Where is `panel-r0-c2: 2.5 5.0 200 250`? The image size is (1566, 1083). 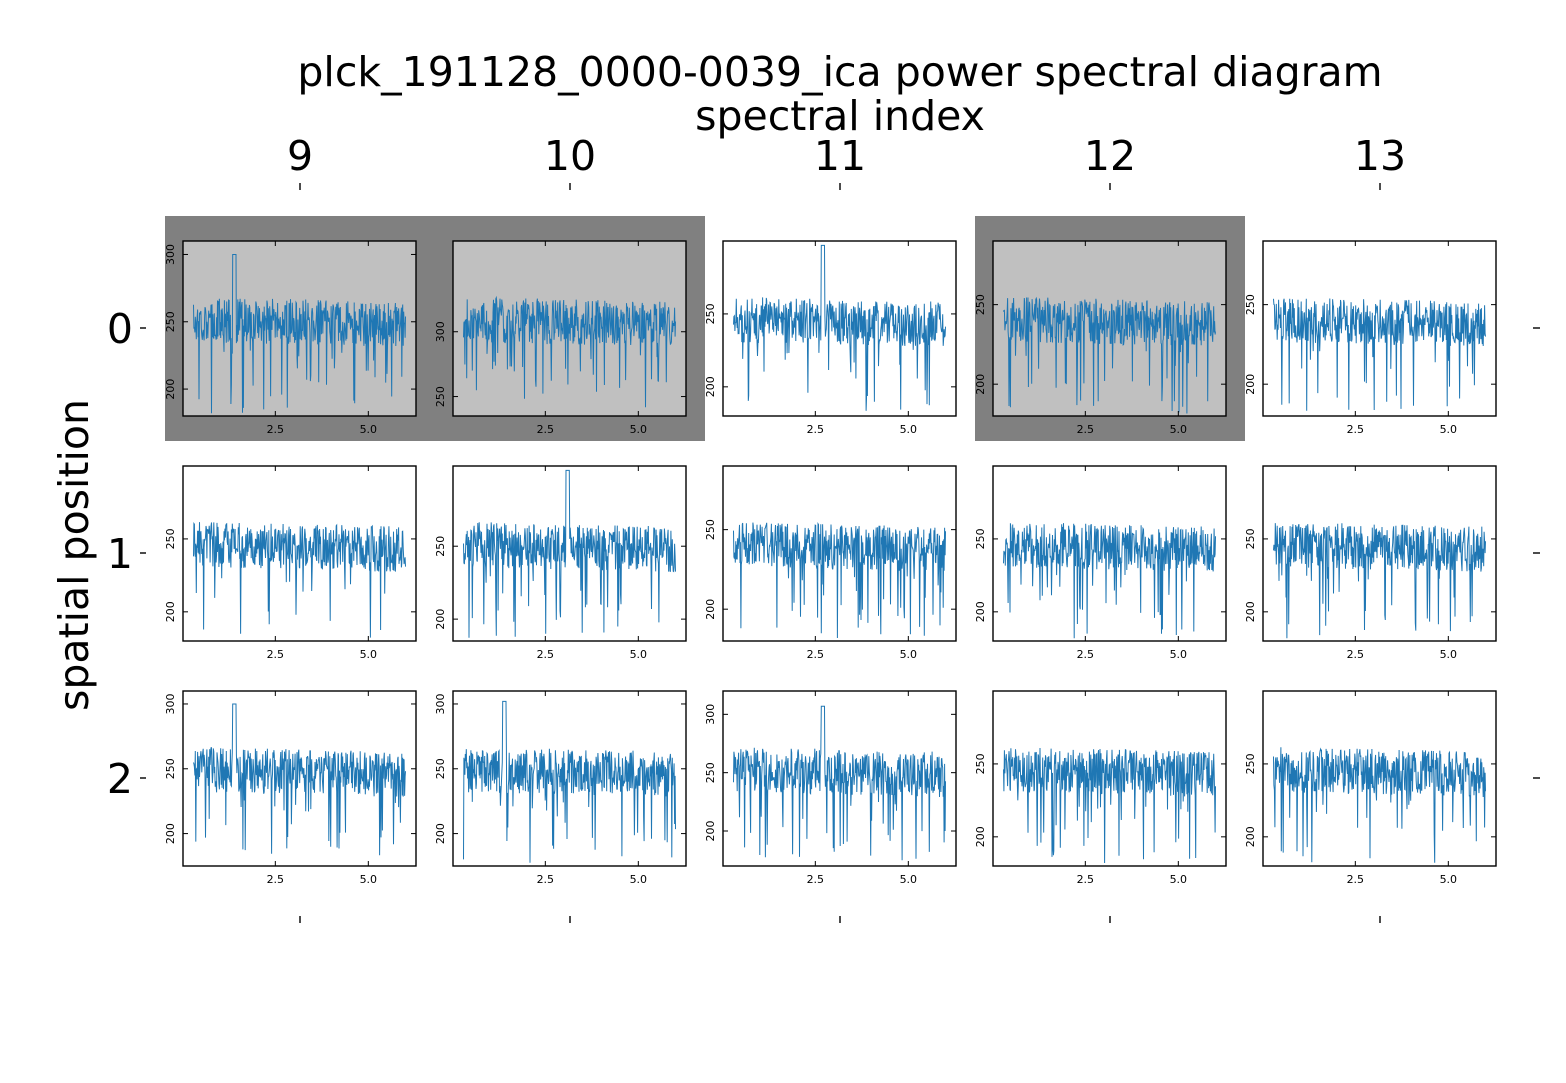 panel-r0-c2: 2.5 5.0 200 250 is located at coordinates (830, 338).